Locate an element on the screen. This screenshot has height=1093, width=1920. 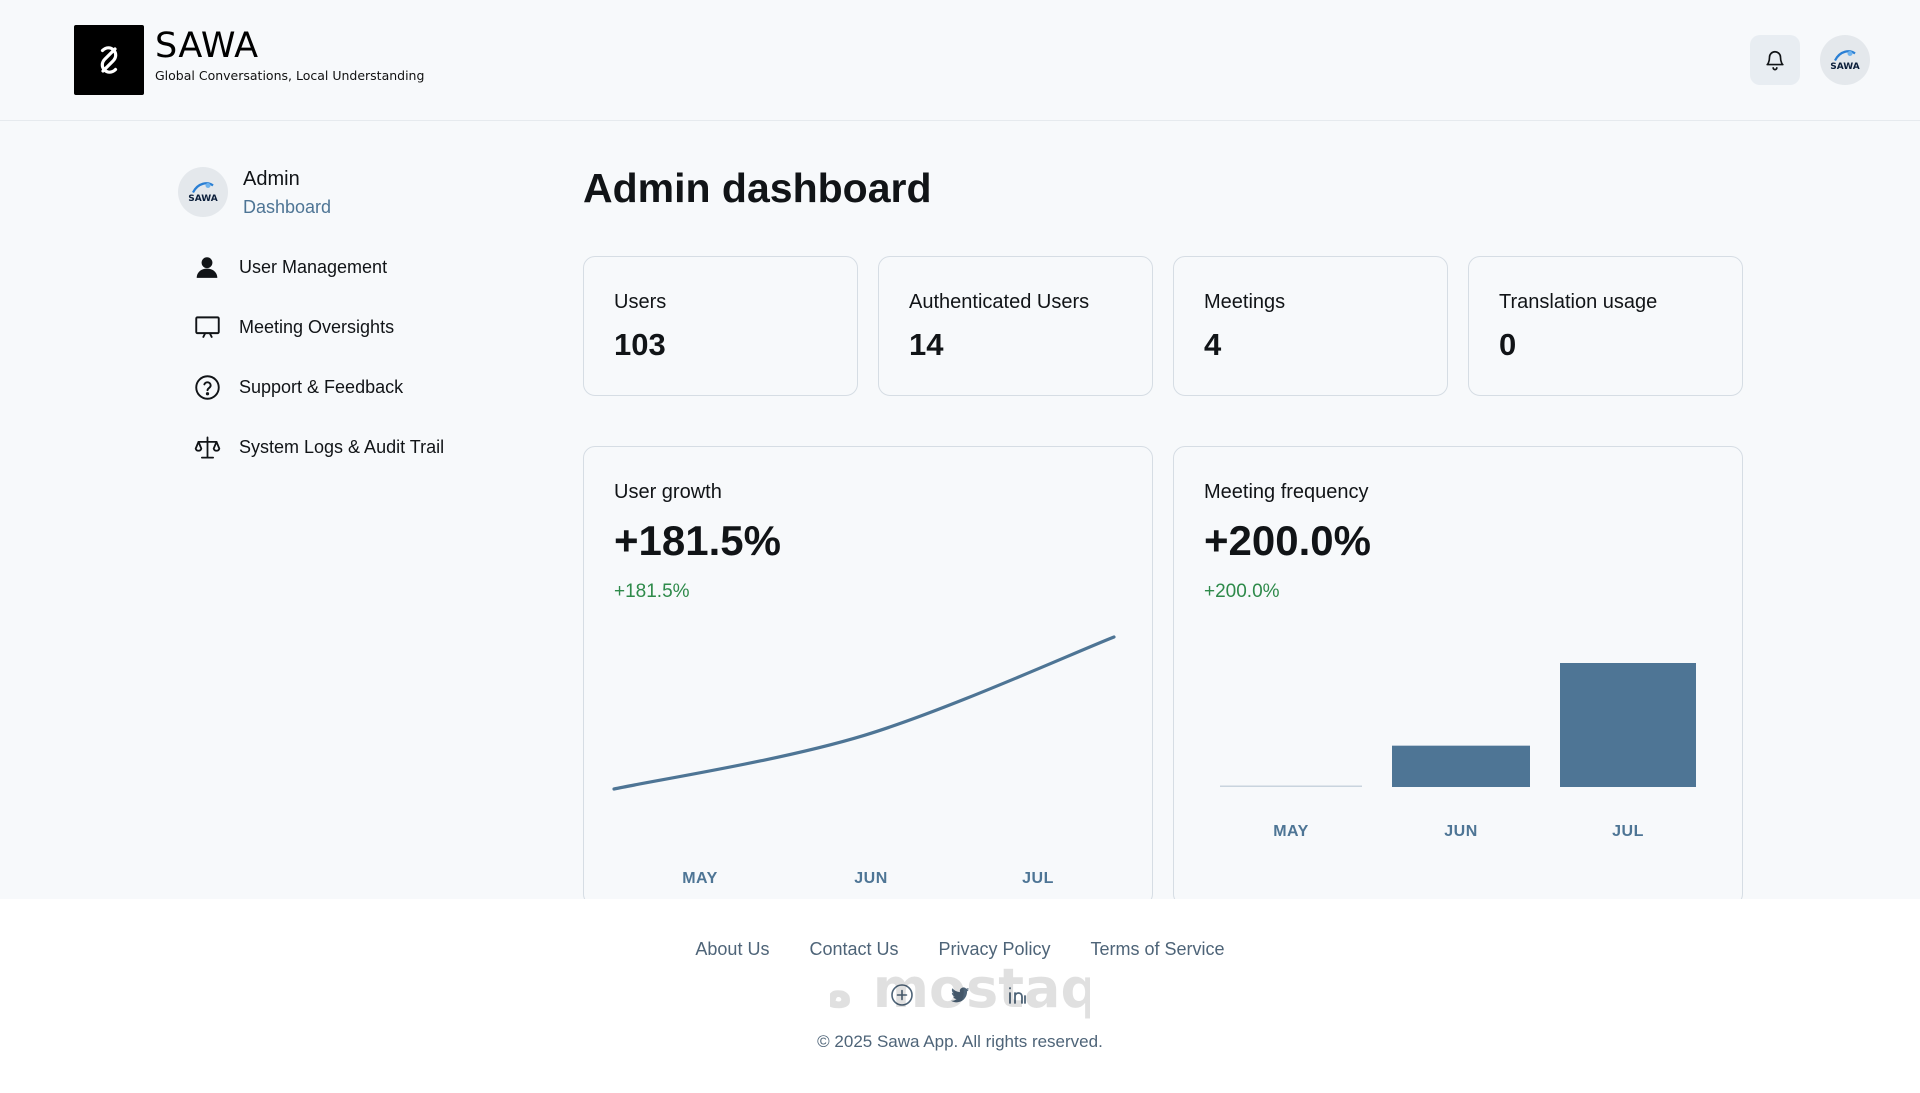
stat-value: 14 is located at coordinates (926, 344).